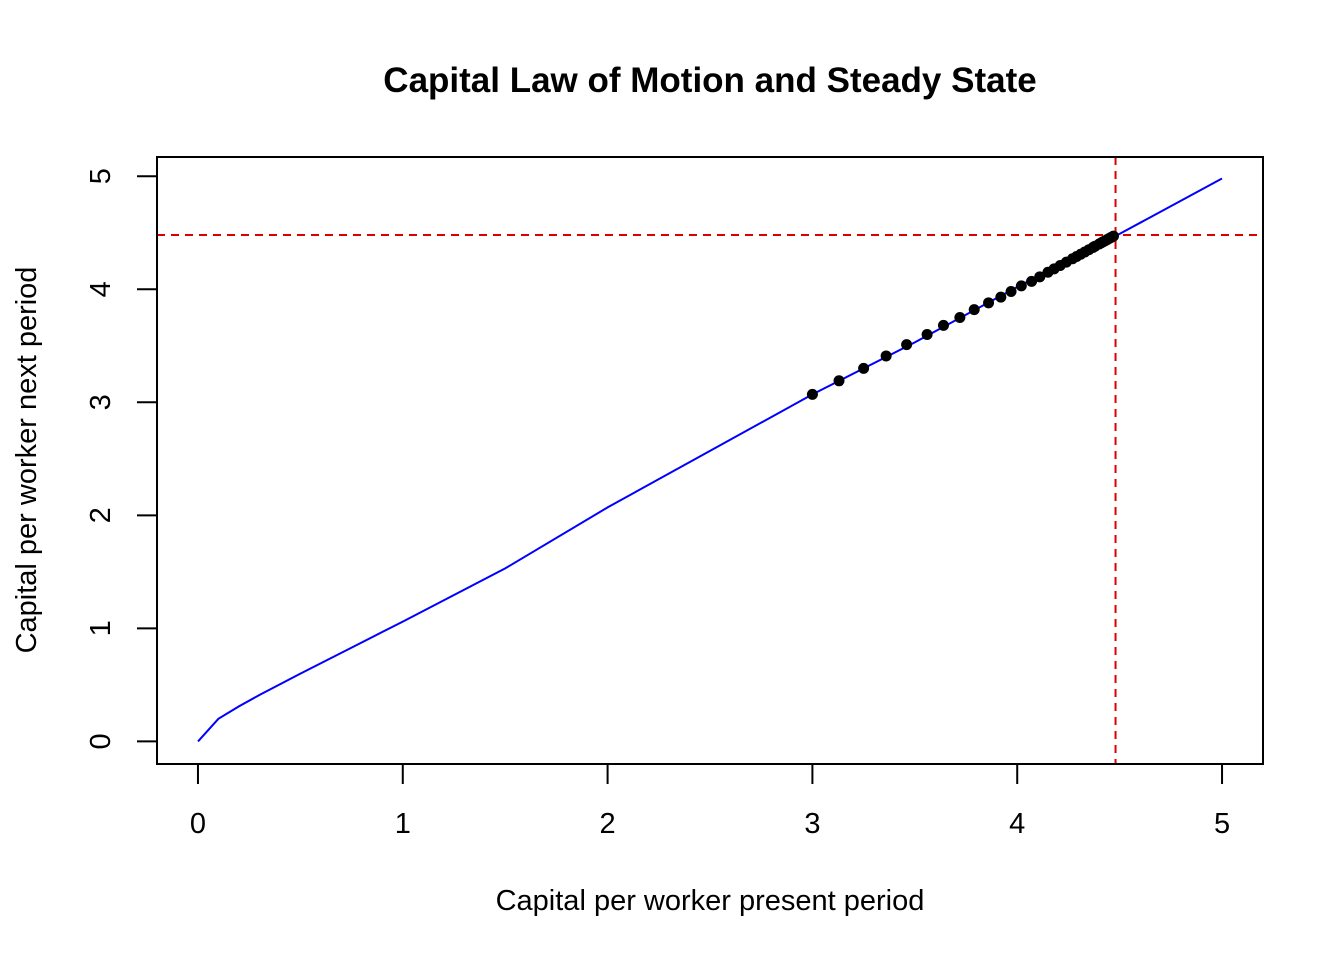 This screenshot has height=960, width=1344. Describe the element at coordinates (403, 824) in the screenshot. I see `x-tick-label: 1` at that location.